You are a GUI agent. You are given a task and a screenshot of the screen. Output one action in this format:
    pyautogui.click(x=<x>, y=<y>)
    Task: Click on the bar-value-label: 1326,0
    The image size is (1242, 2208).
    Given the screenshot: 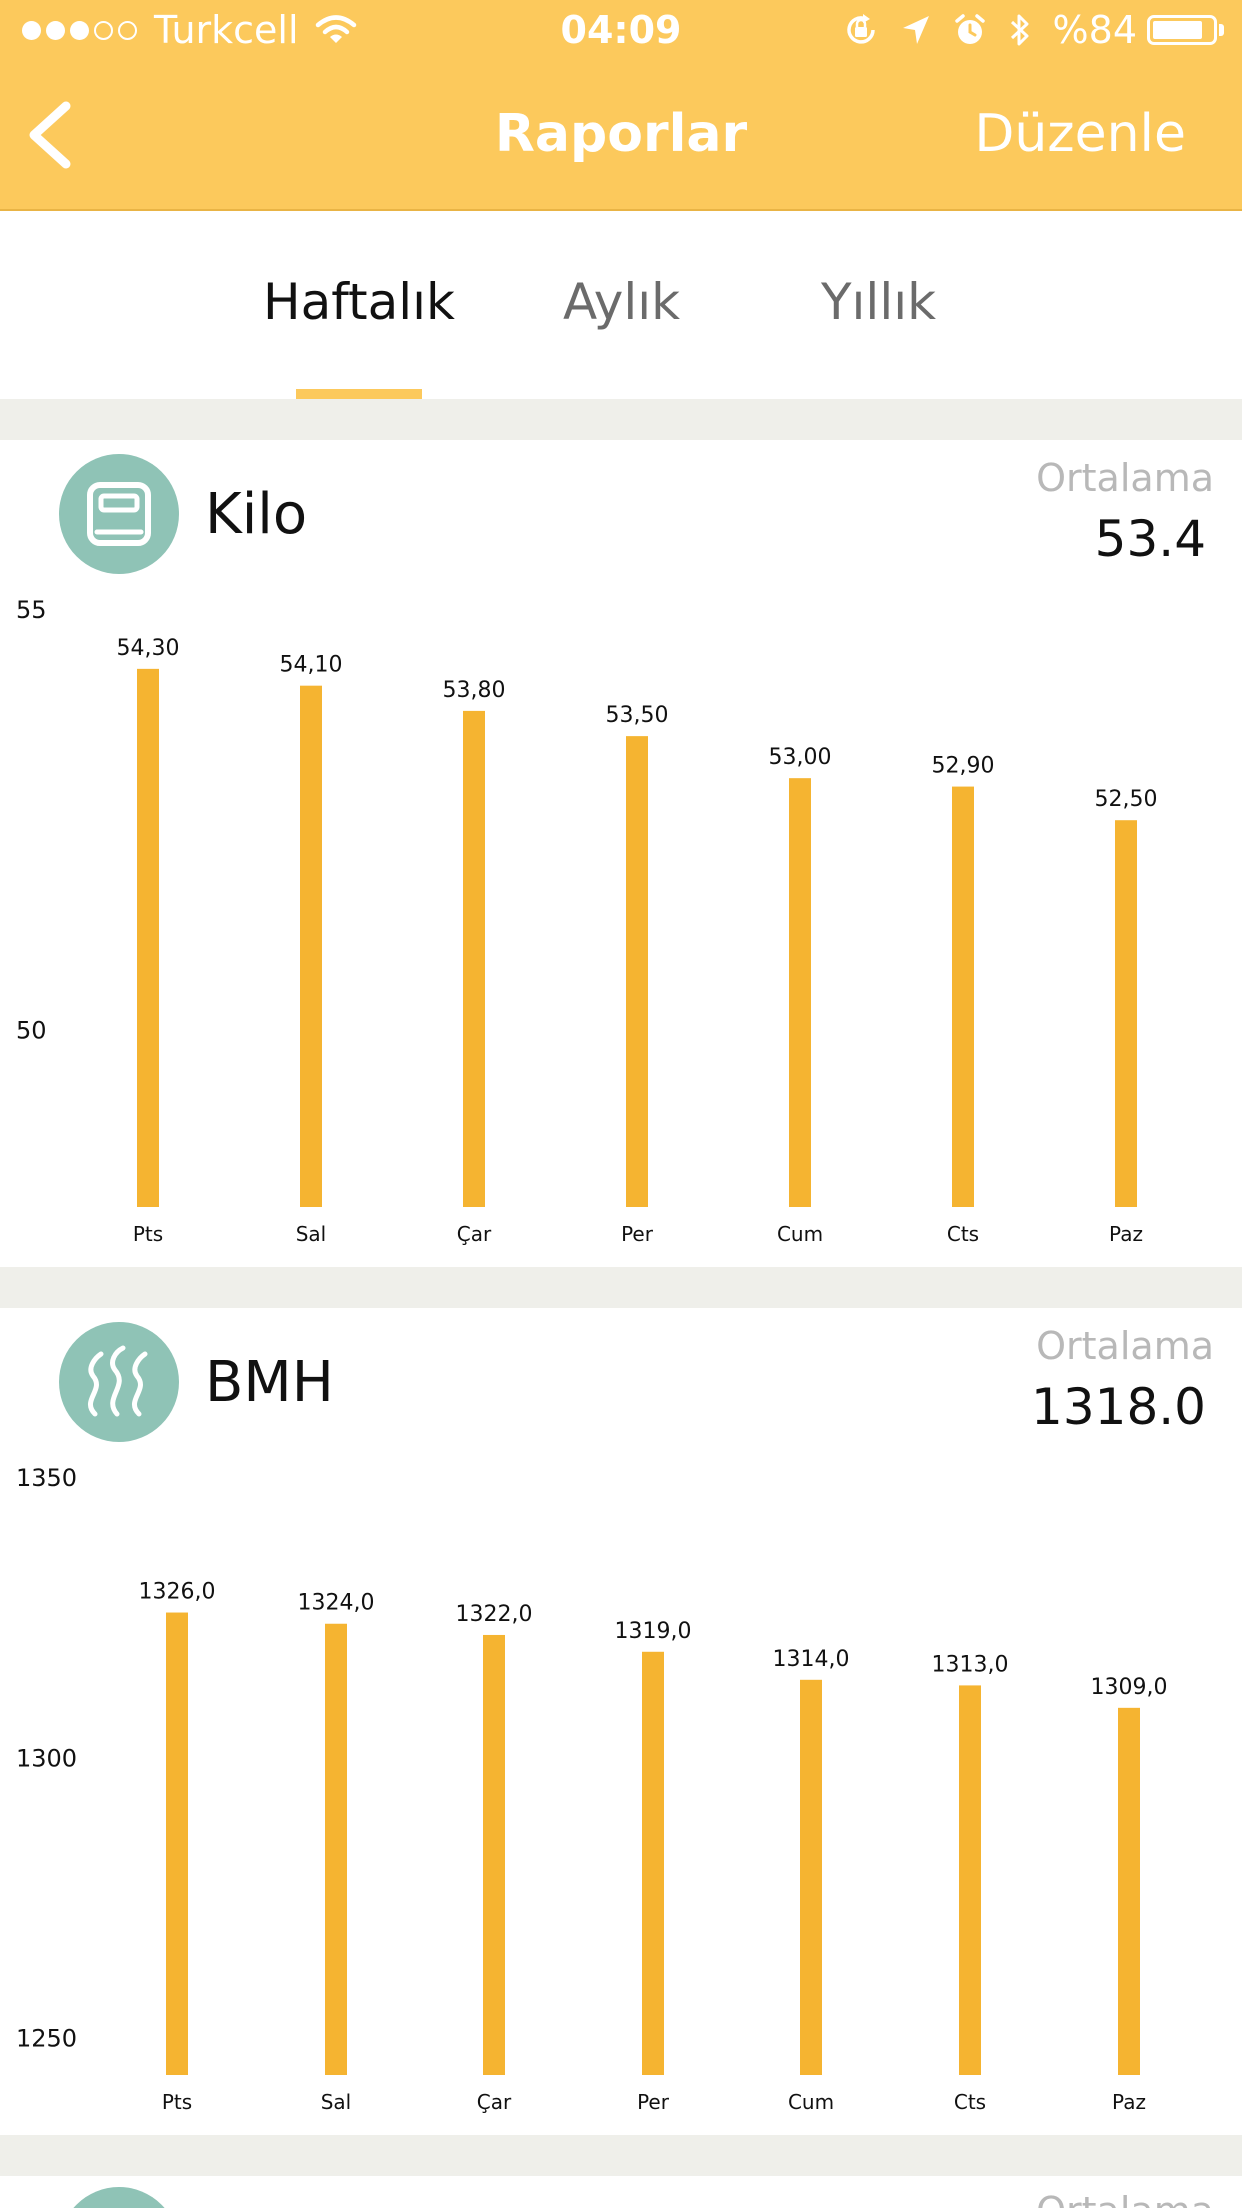 What is the action you would take?
    pyautogui.click(x=177, y=1592)
    